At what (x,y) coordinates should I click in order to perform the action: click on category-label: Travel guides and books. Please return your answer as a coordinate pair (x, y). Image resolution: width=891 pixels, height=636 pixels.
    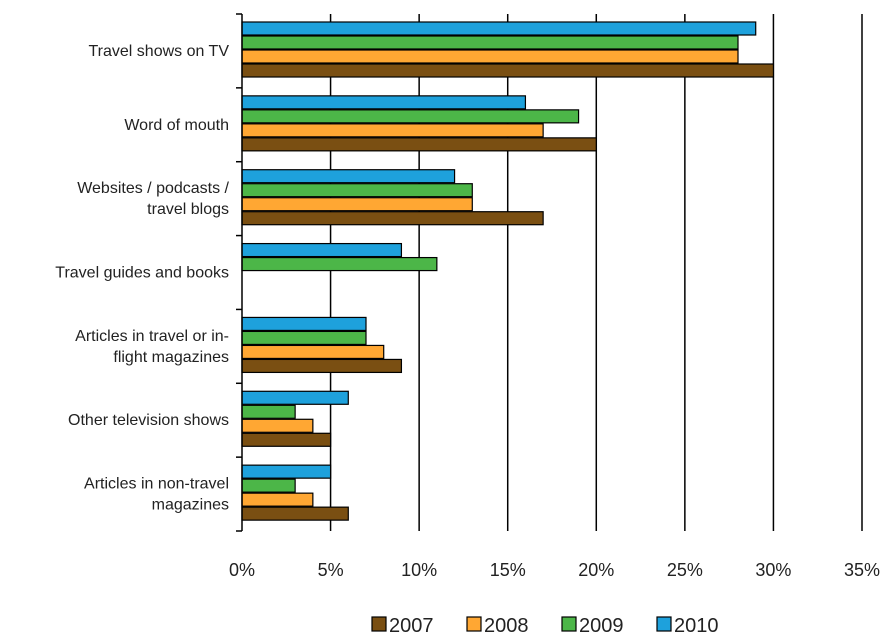
    Looking at the image, I should click on (142, 273).